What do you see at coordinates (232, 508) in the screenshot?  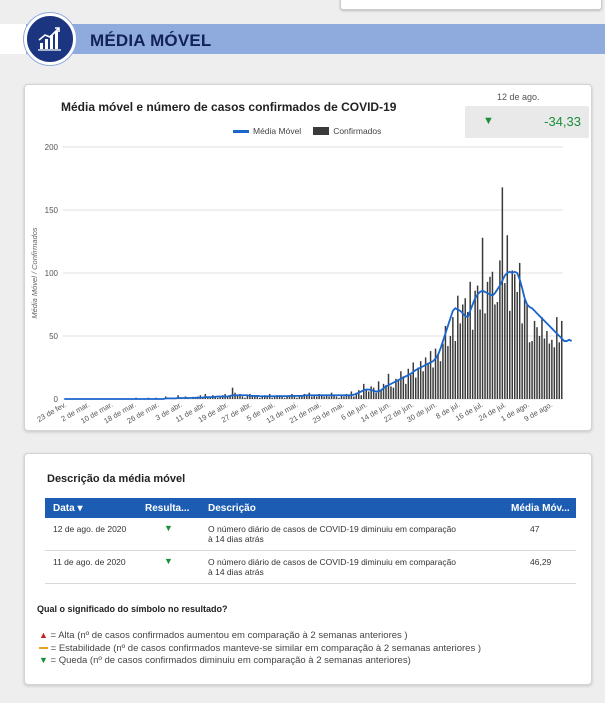 I see `column-header-description: Descrição` at bounding box center [232, 508].